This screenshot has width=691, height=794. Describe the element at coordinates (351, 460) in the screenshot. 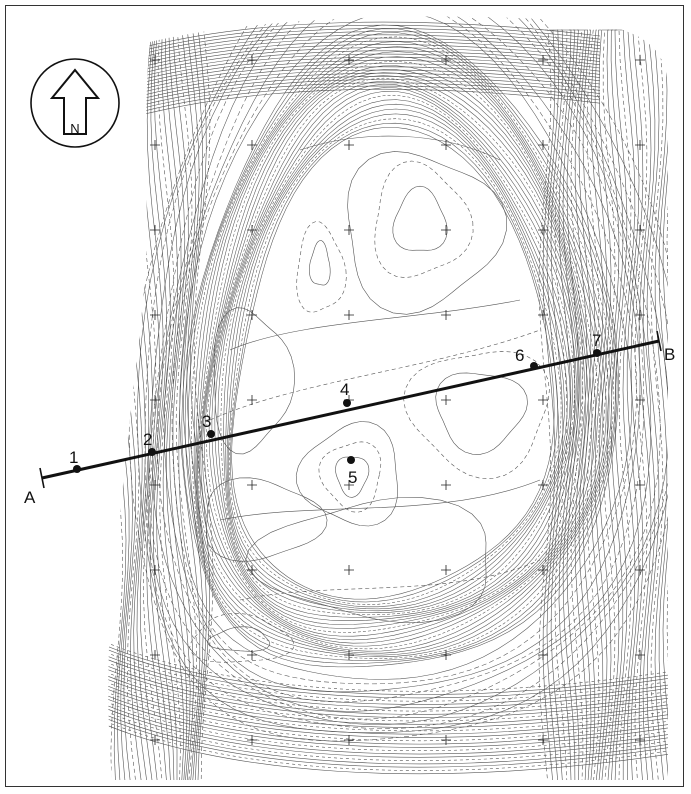

I see `point-5-marker` at that location.